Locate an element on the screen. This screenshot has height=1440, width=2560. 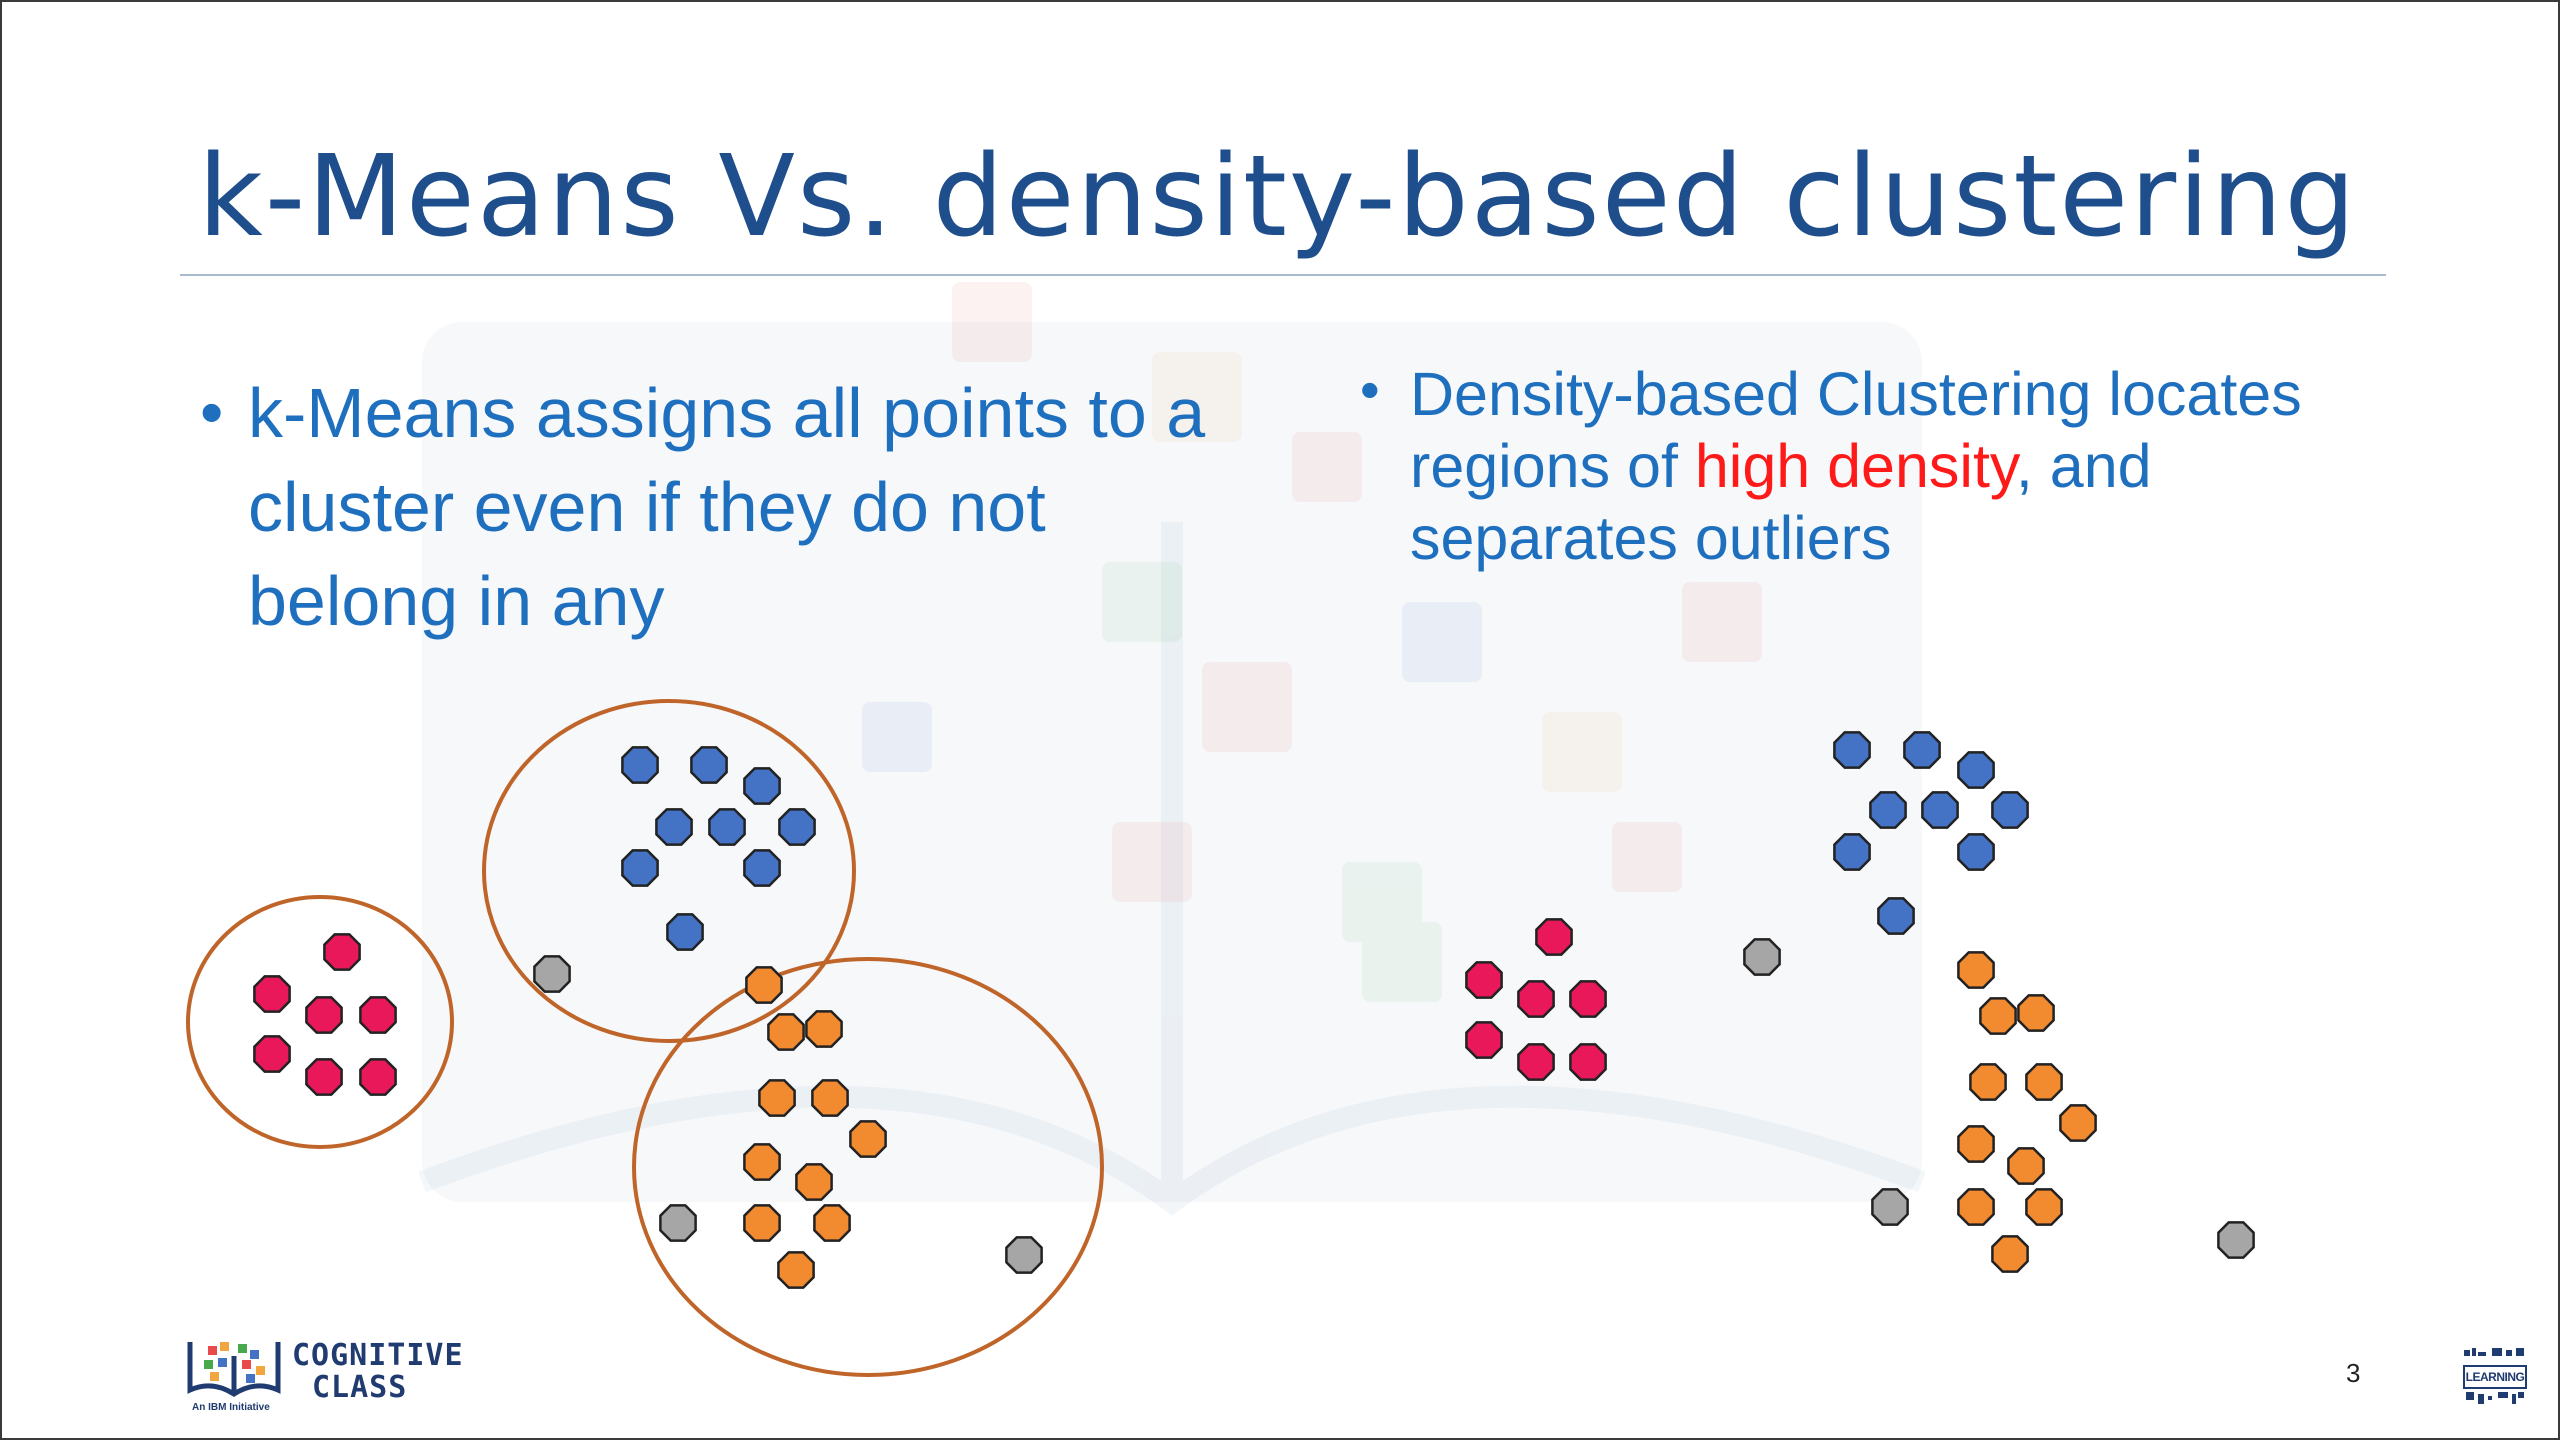
bullet-density-text-after: , and separates outliers is located at coordinates (1781, 502).